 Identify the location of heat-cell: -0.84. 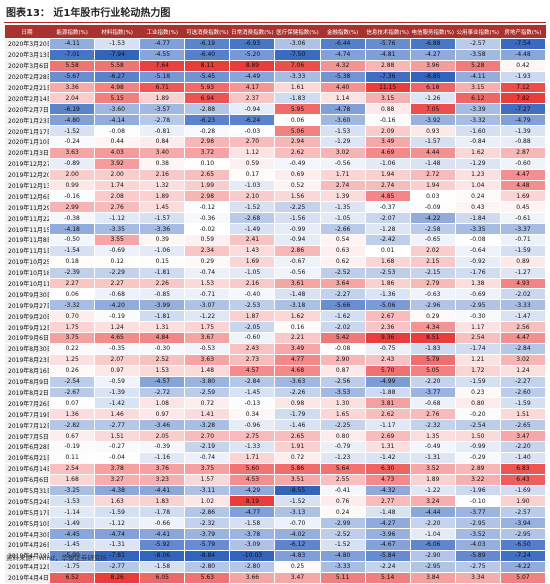
(477, 142).